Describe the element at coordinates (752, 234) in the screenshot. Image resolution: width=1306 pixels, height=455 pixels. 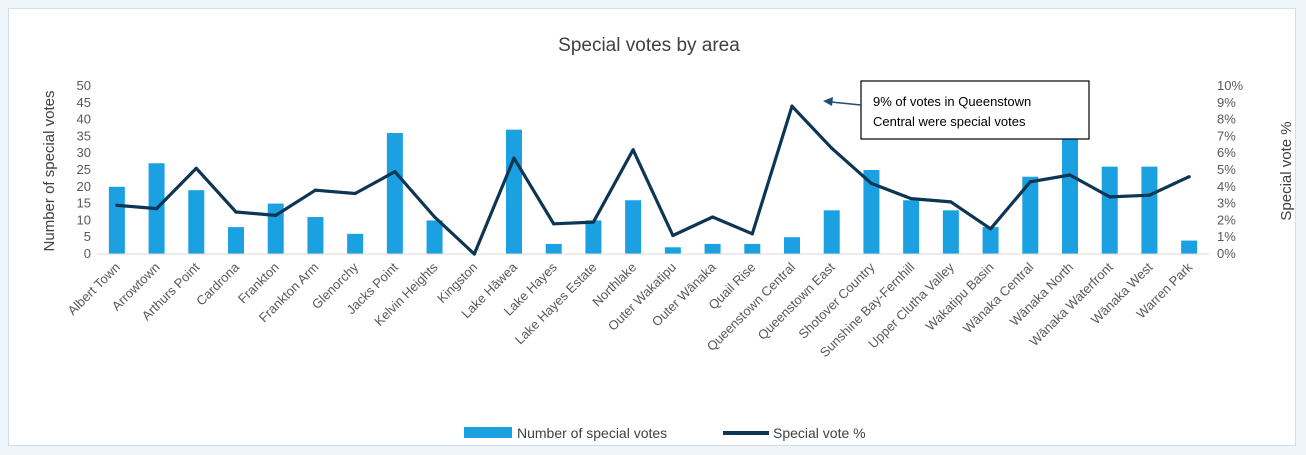
I see `line-point-quail-rise` at that location.